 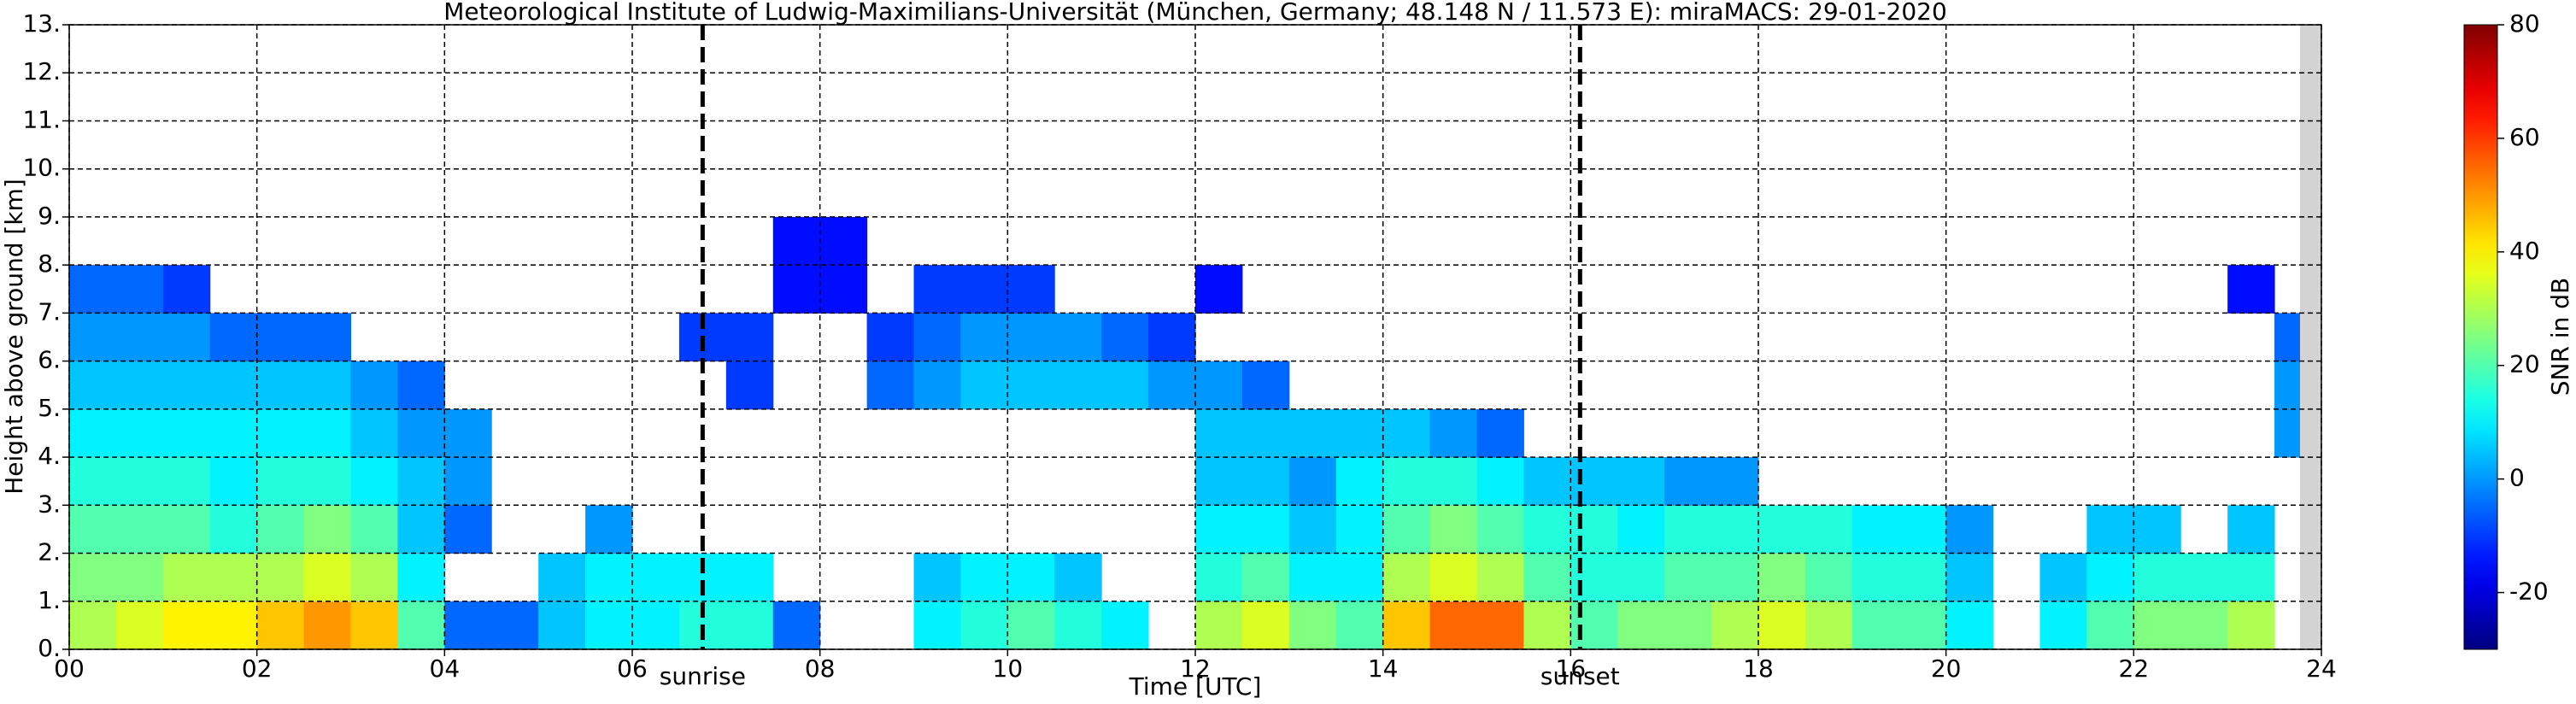 What do you see at coordinates (2524, 137) in the screenshot?
I see `colorbar-tick-label: 60` at bounding box center [2524, 137].